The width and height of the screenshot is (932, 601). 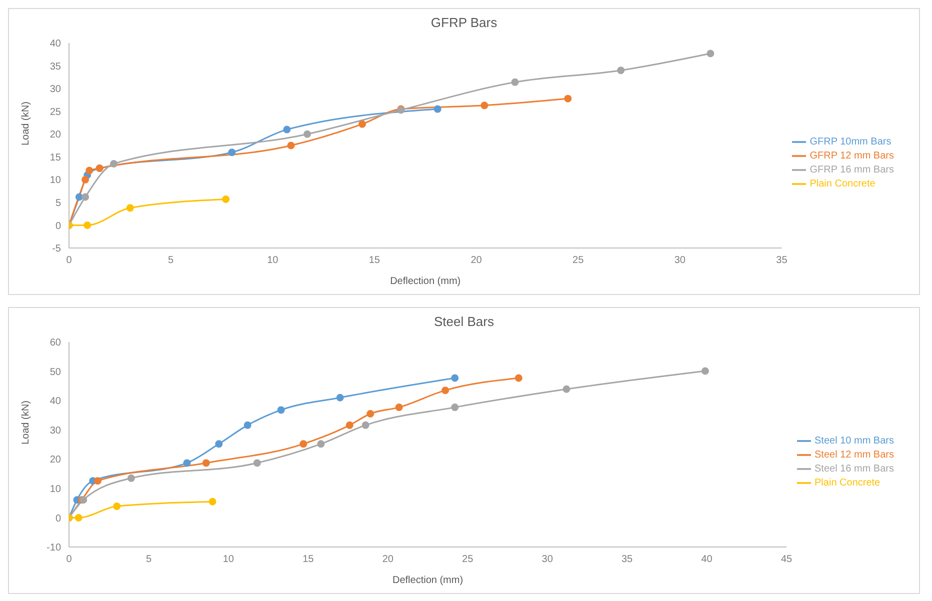 What do you see at coordinates (854, 440) in the screenshot?
I see `legend-label: Steel 10 mm Bars` at bounding box center [854, 440].